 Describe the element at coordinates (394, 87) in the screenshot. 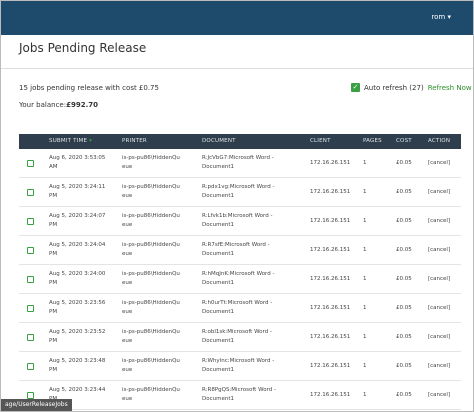

I see `auto-refresh-label: Auto refresh (27)` at that location.